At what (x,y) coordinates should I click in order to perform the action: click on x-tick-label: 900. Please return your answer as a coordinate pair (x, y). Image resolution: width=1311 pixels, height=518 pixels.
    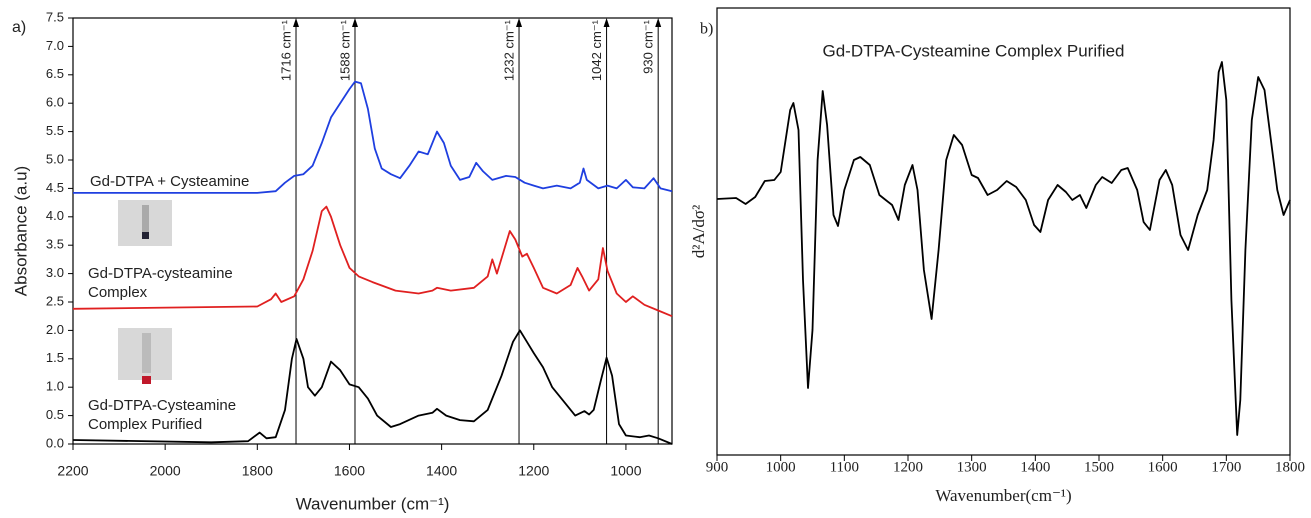
    Looking at the image, I should click on (717, 467).